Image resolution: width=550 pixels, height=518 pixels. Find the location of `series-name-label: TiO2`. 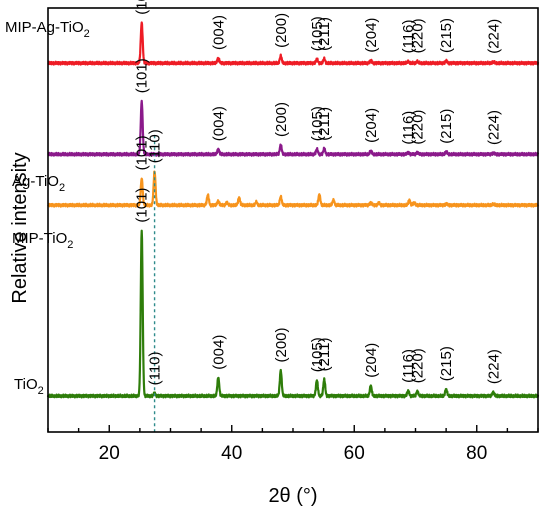

series-name-label: TiO2 is located at coordinates (29, 386).